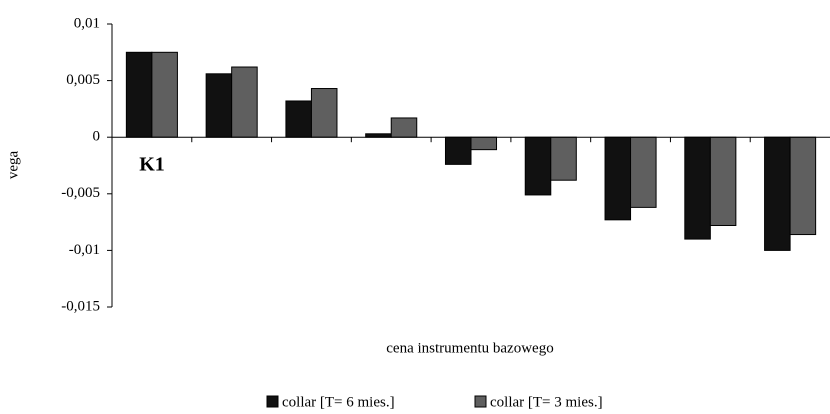  What do you see at coordinates (87, 23) in the screenshot?
I see `y-tick-label: 0,01` at bounding box center [87, 23].